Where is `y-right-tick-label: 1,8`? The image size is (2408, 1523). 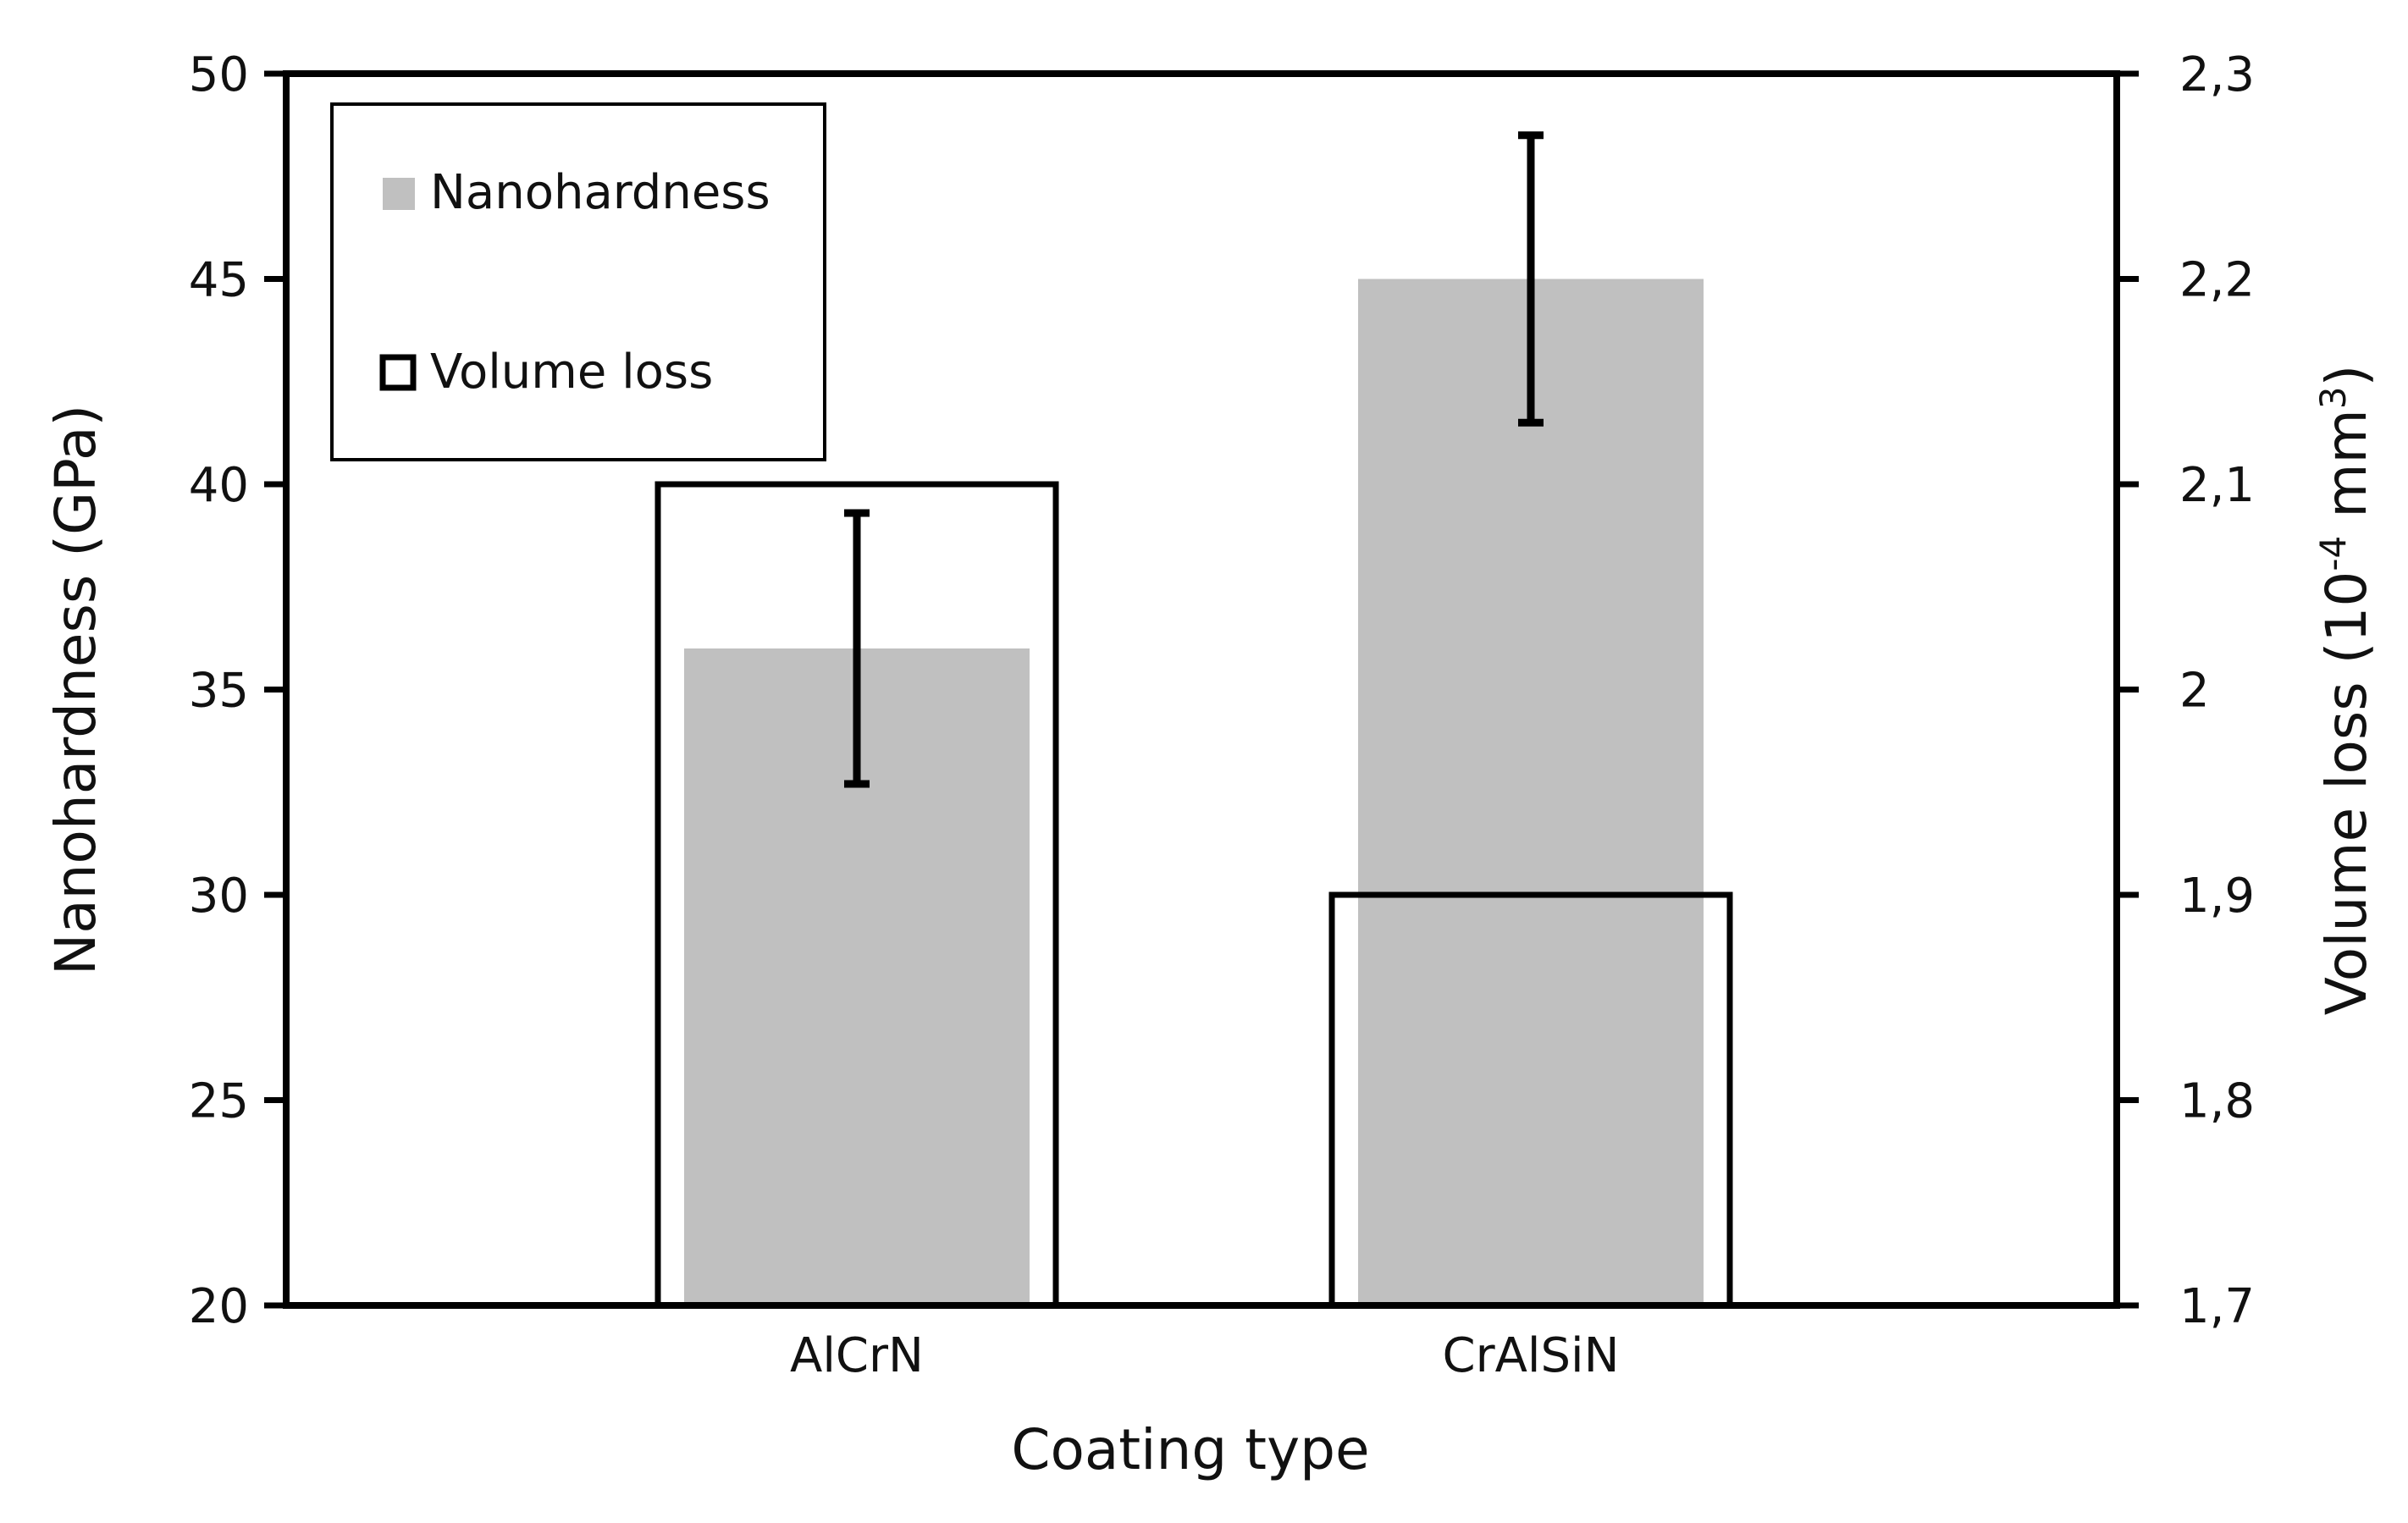 y-right-tick-label: 1,8 is located at coordinates (2217, 1101).